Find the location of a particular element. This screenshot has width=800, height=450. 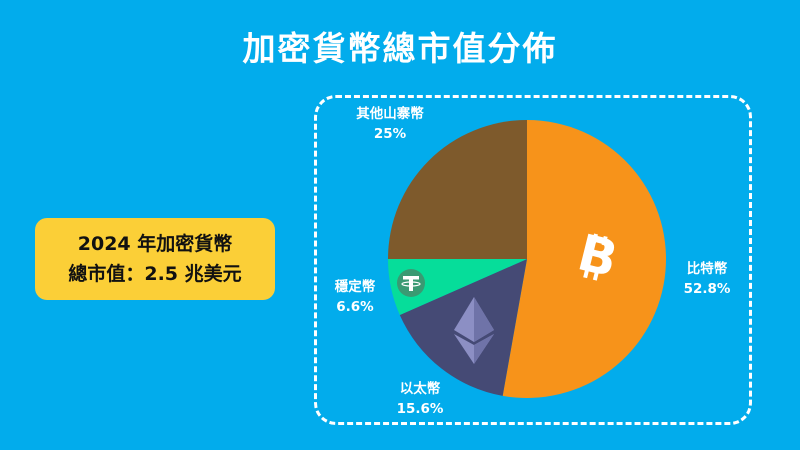

tether-icon is located at coordinates (411, 283).